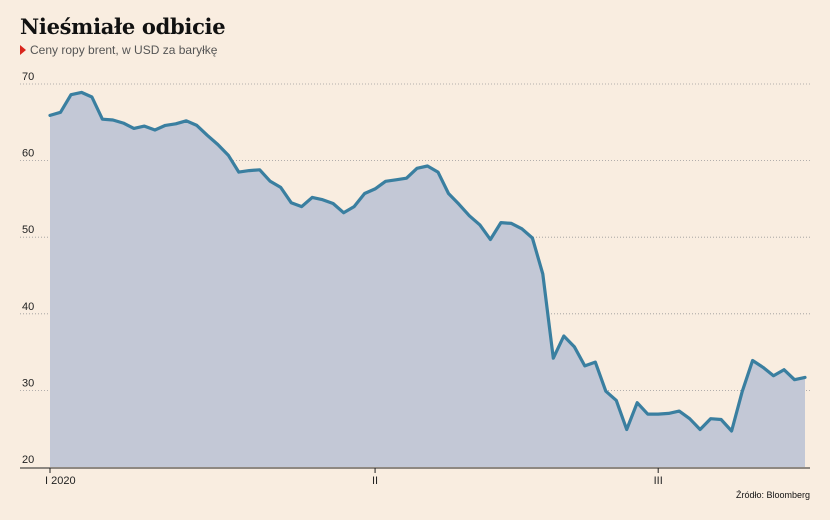  I want to click on y-tick-label: 70, so click(28, 77).